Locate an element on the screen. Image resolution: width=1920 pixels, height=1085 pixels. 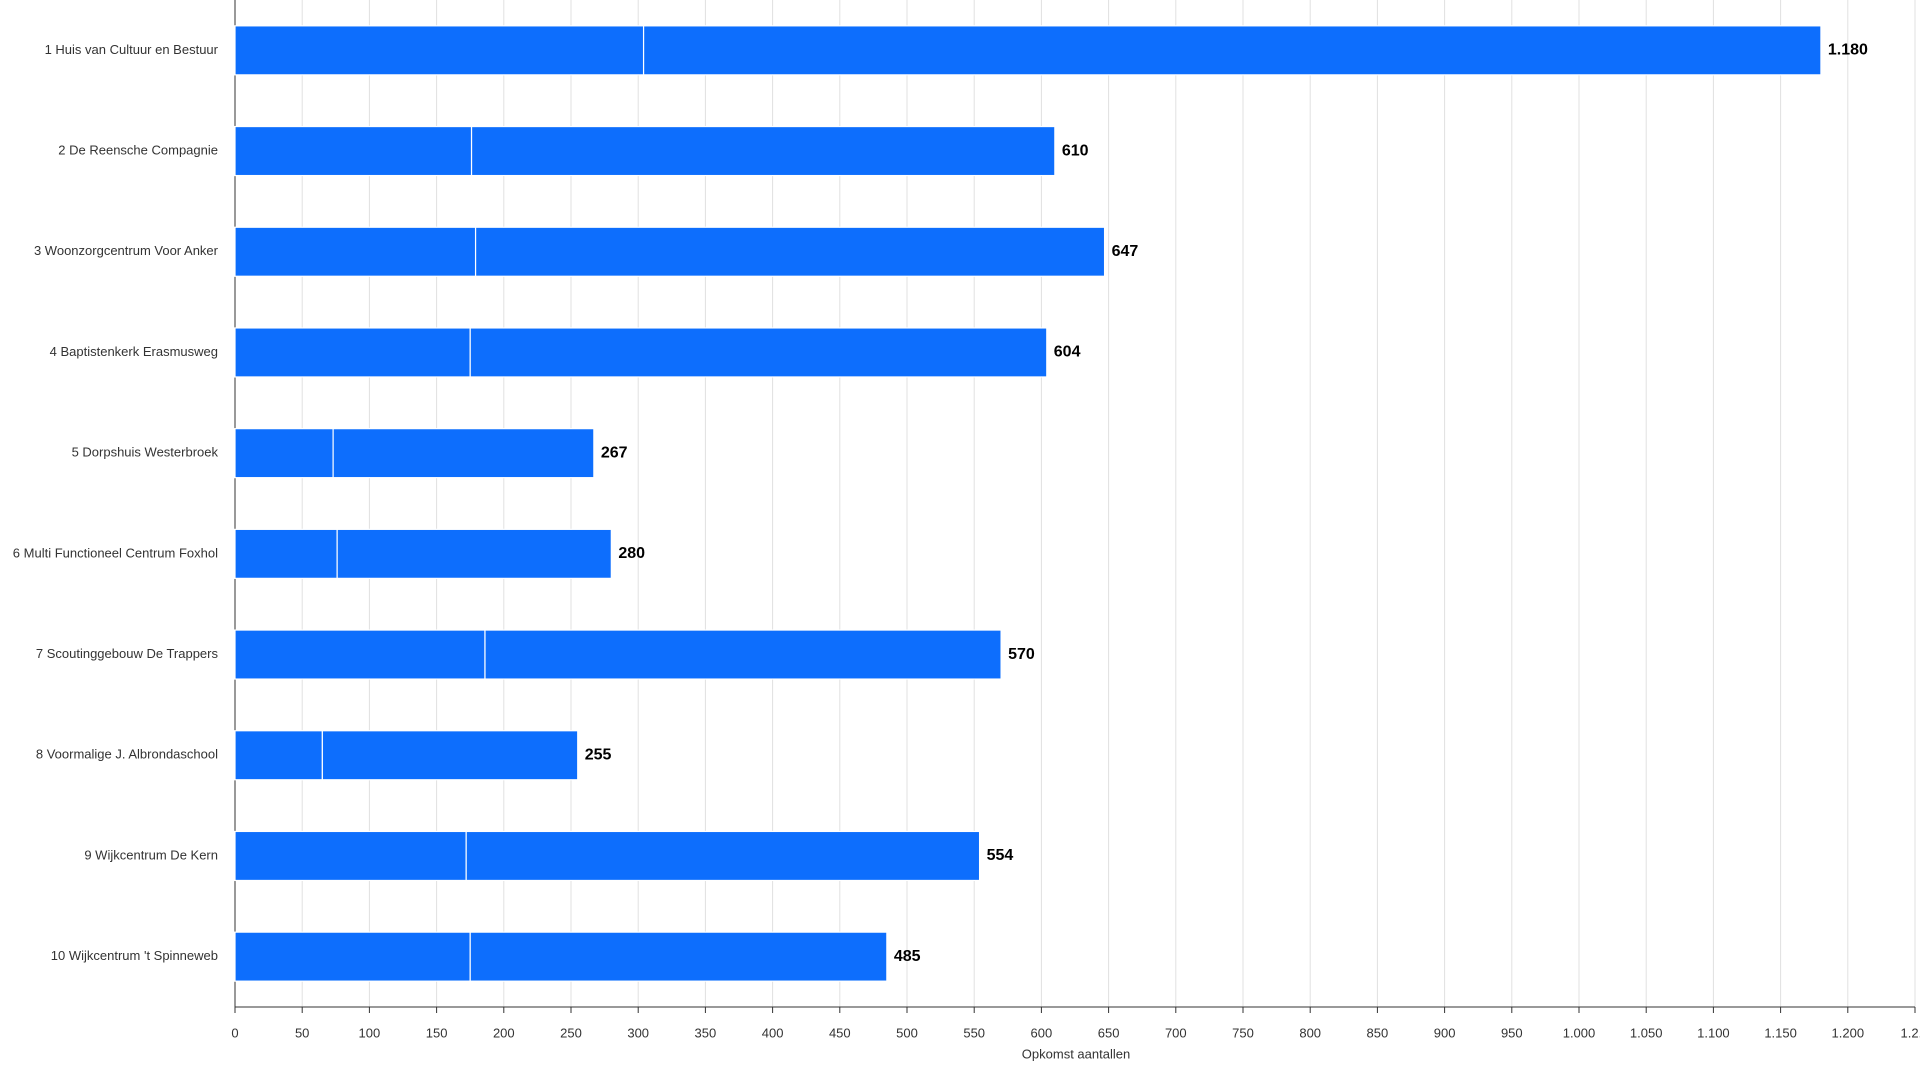
x-tick-label: 700 is located at coordinates (1176, 1032).